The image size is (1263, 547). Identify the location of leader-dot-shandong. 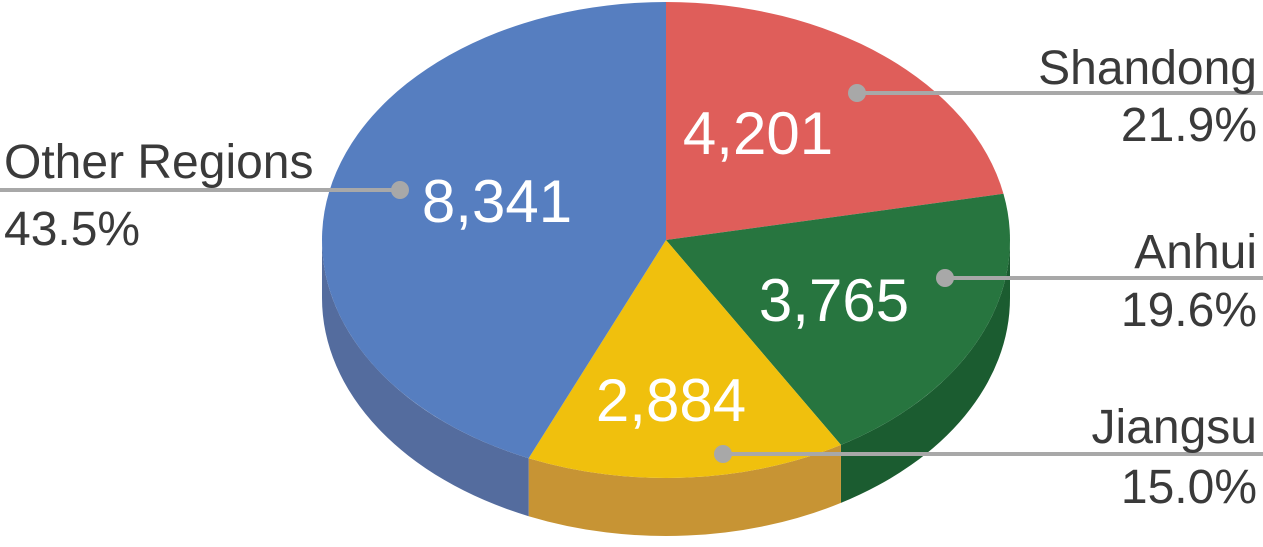
(857, 93).